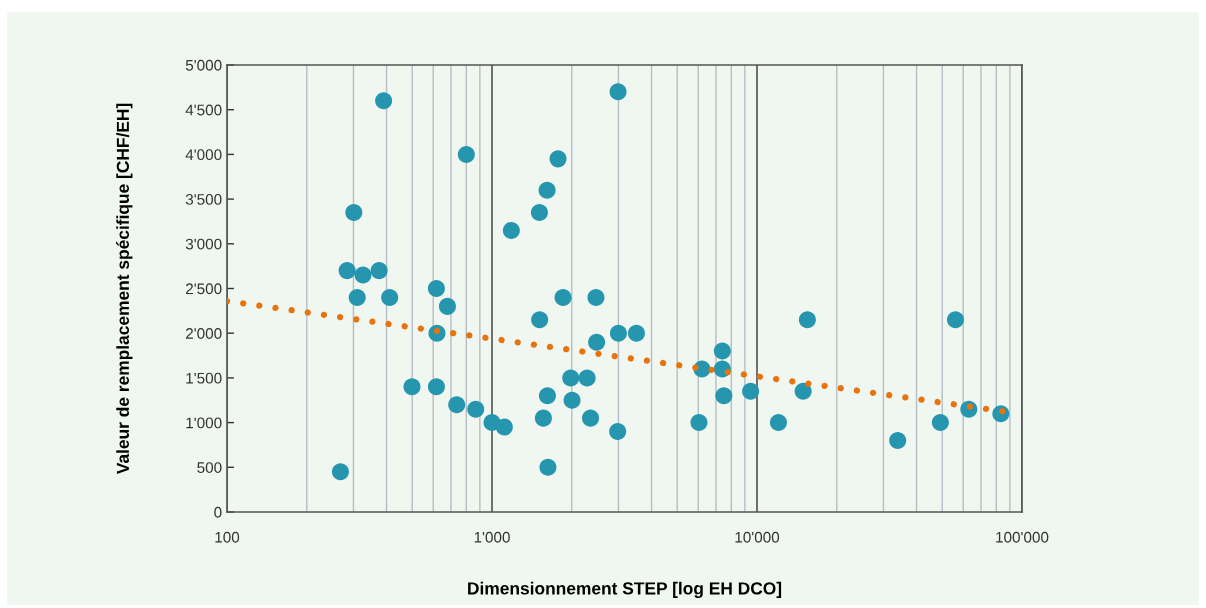 The image size is (1206, 608). Describe the element at coordinates (204, 333) in the screenshot. I see `y-tick-label: 2'000` at that location.